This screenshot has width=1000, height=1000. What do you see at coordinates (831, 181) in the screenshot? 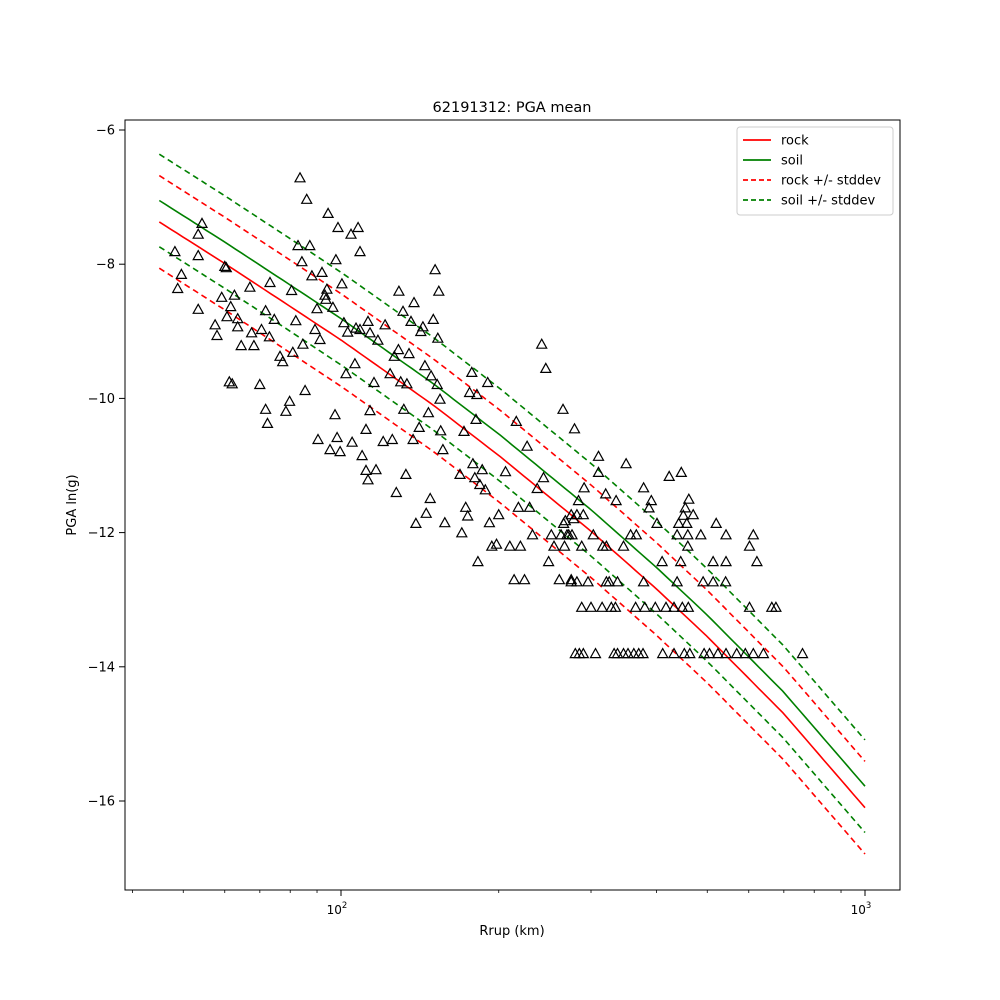
I see `legend-label: rock +/- stddev` at bounding box center [831, 181].